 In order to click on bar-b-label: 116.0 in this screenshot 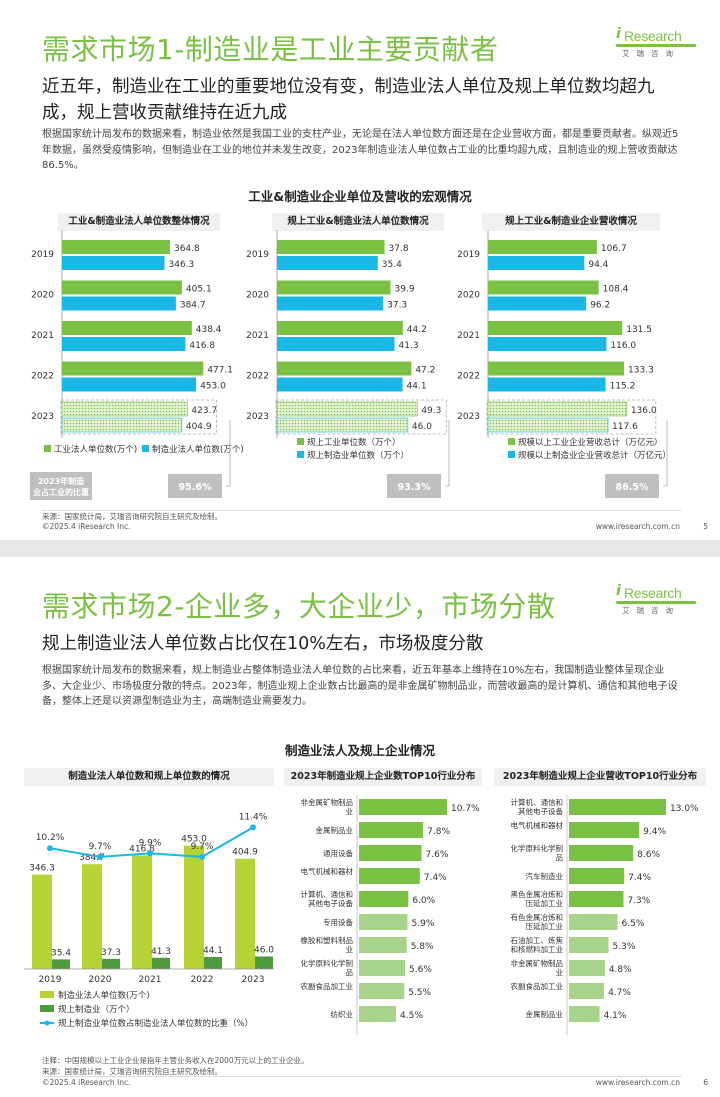, I will do `click(623, 346)`.